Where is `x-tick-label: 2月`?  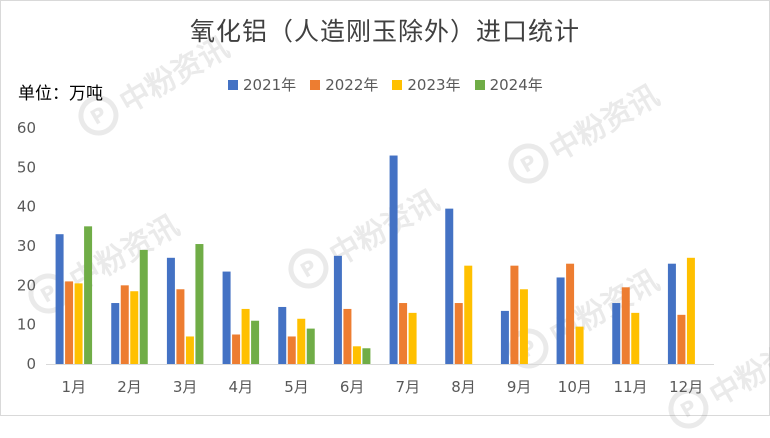
x-tick-label: 2月 is located at coordinates (129, 387).